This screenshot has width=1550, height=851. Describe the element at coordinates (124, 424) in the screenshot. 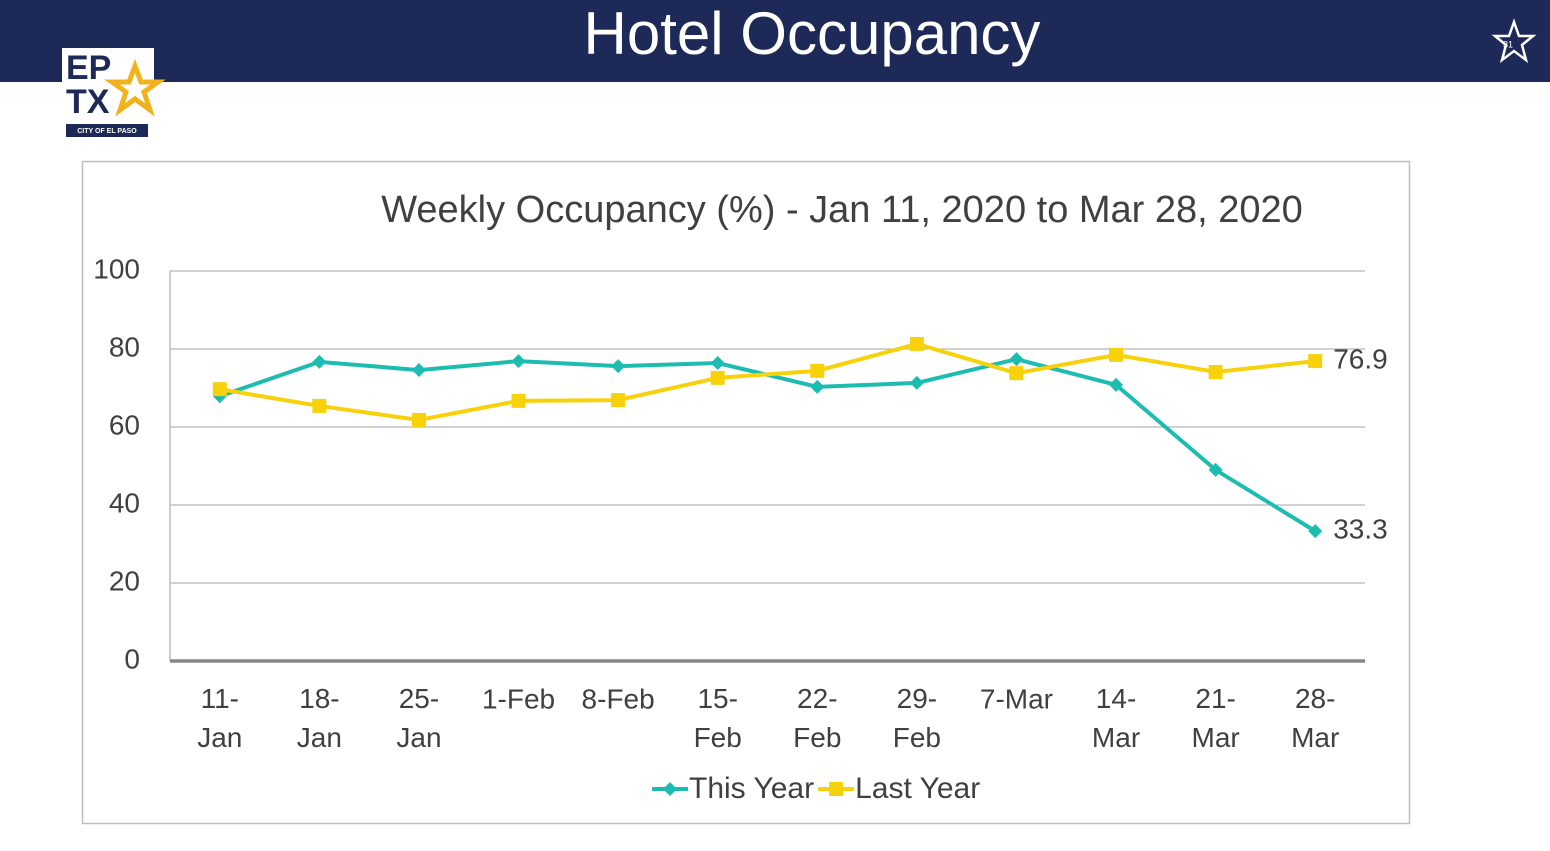

I see `y-tick-label: 60` at that location.